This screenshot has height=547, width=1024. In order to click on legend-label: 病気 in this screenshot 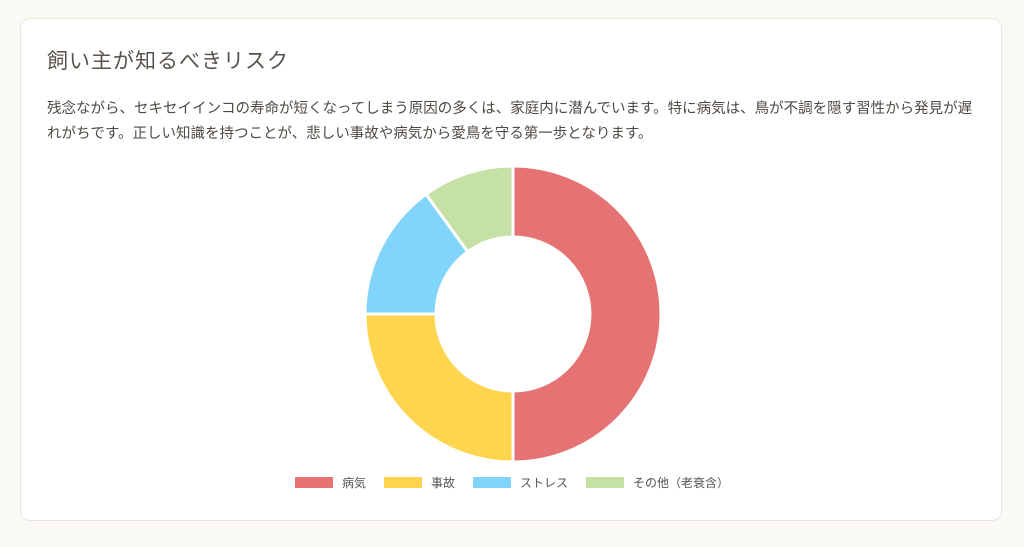, I will do `click(353, 483)`.